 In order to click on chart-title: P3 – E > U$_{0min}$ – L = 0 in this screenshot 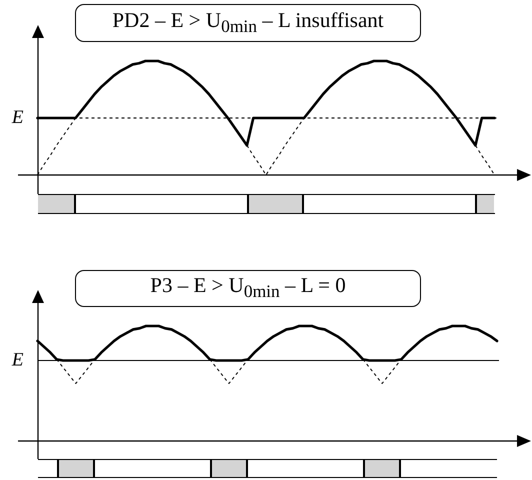, I will do `click(248, 288)`.